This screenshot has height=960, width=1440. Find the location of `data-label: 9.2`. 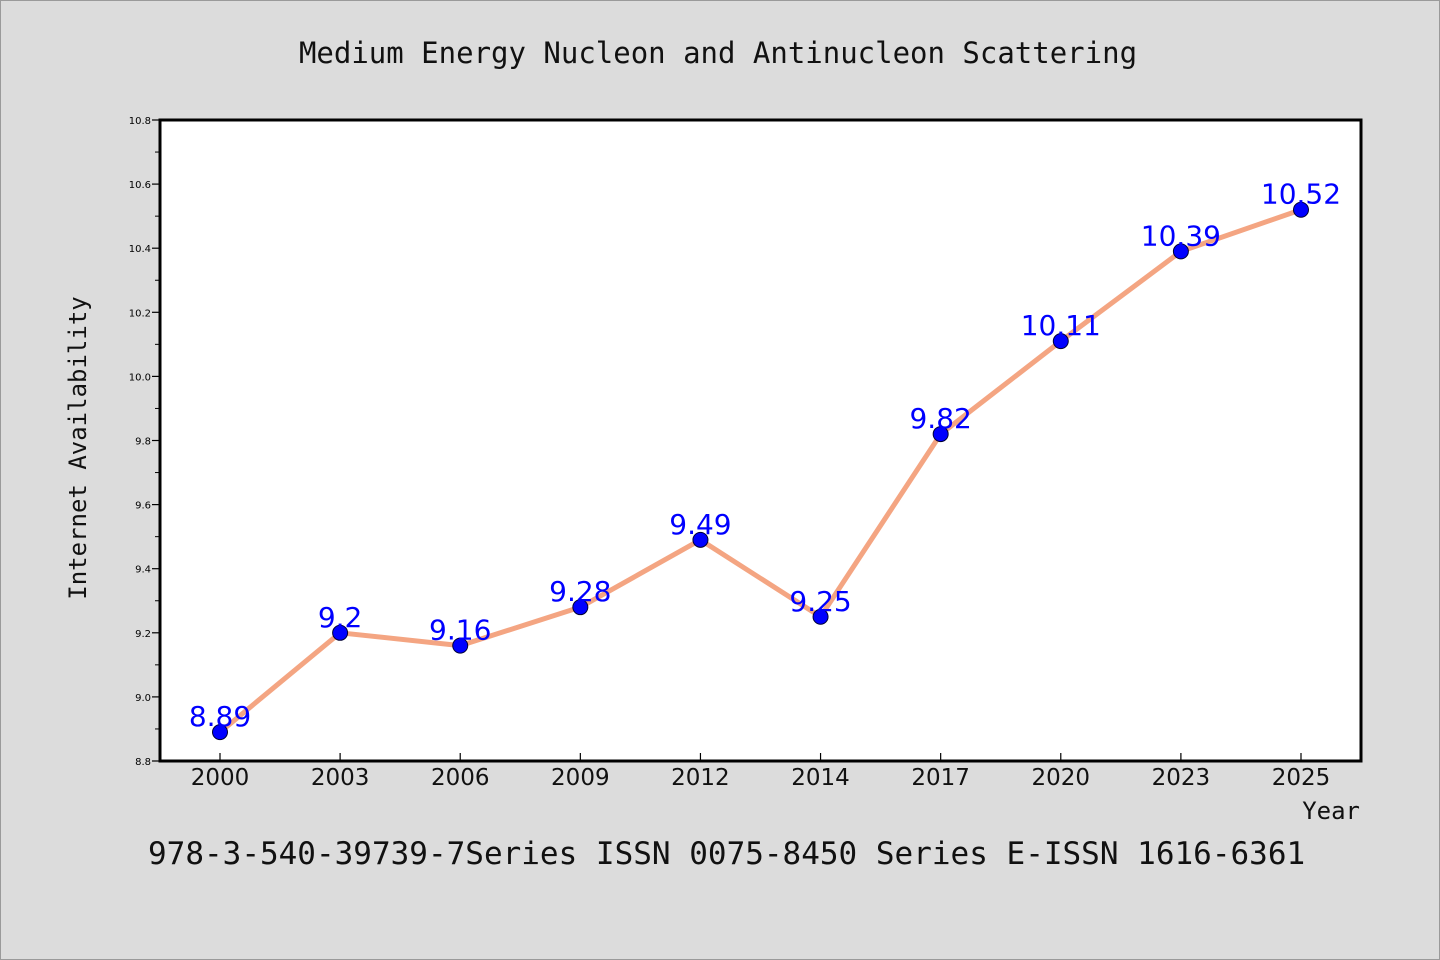

data-label: 9.2 is located at coordinates (340, 617).